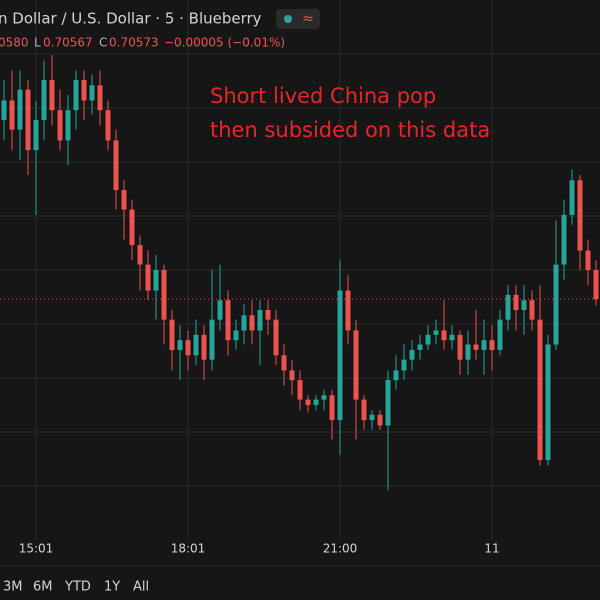 This screenshot has width=600, height=600. What do you see at coordinates (259, 549) in the screenshot?
I see `labels: 15:01 18:01 21:00 11` at bounding box center [259, 549].